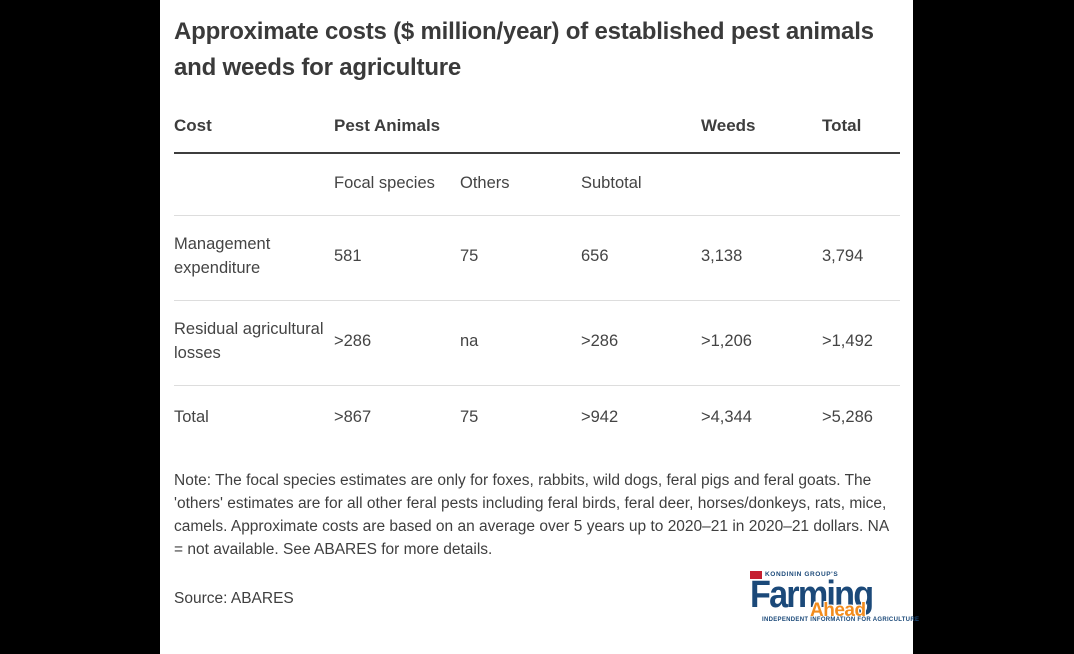  I want to click on row-label: Residual agricultural losses, so click(254, 343).